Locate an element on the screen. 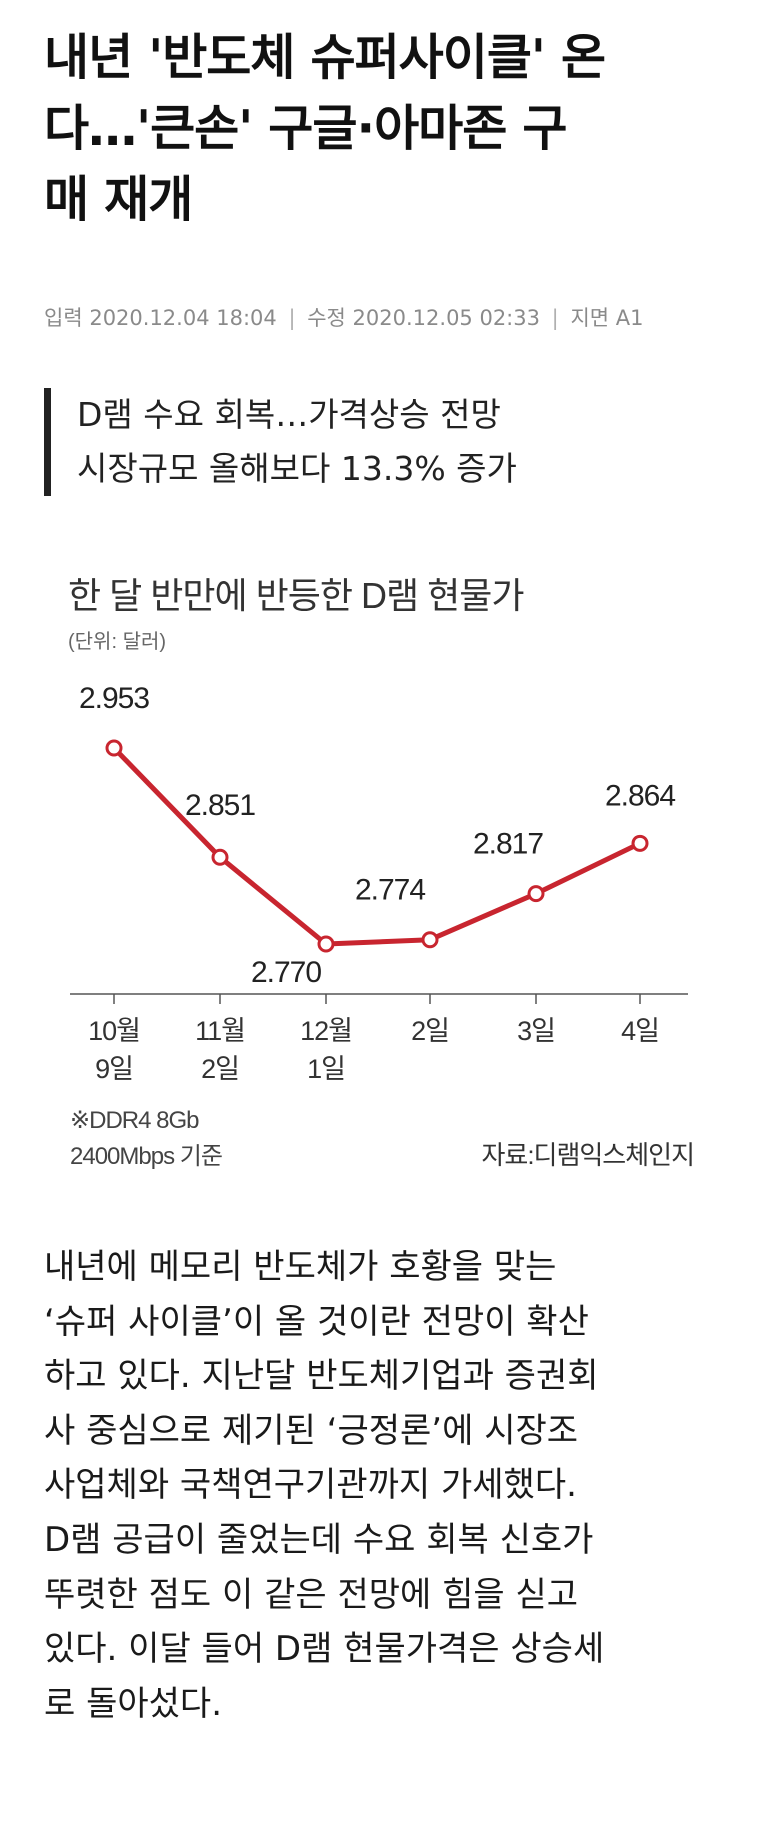  x-tick-label: 11월 is located at coordinates (220, 1031).